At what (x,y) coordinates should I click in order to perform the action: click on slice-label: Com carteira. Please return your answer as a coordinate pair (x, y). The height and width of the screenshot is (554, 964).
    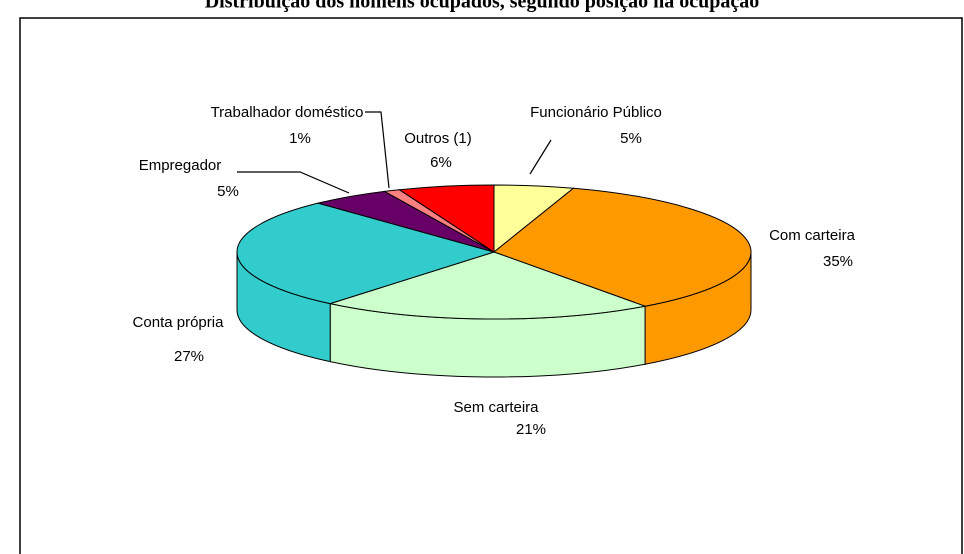
    Looking at the image, I should click on (812, 235).